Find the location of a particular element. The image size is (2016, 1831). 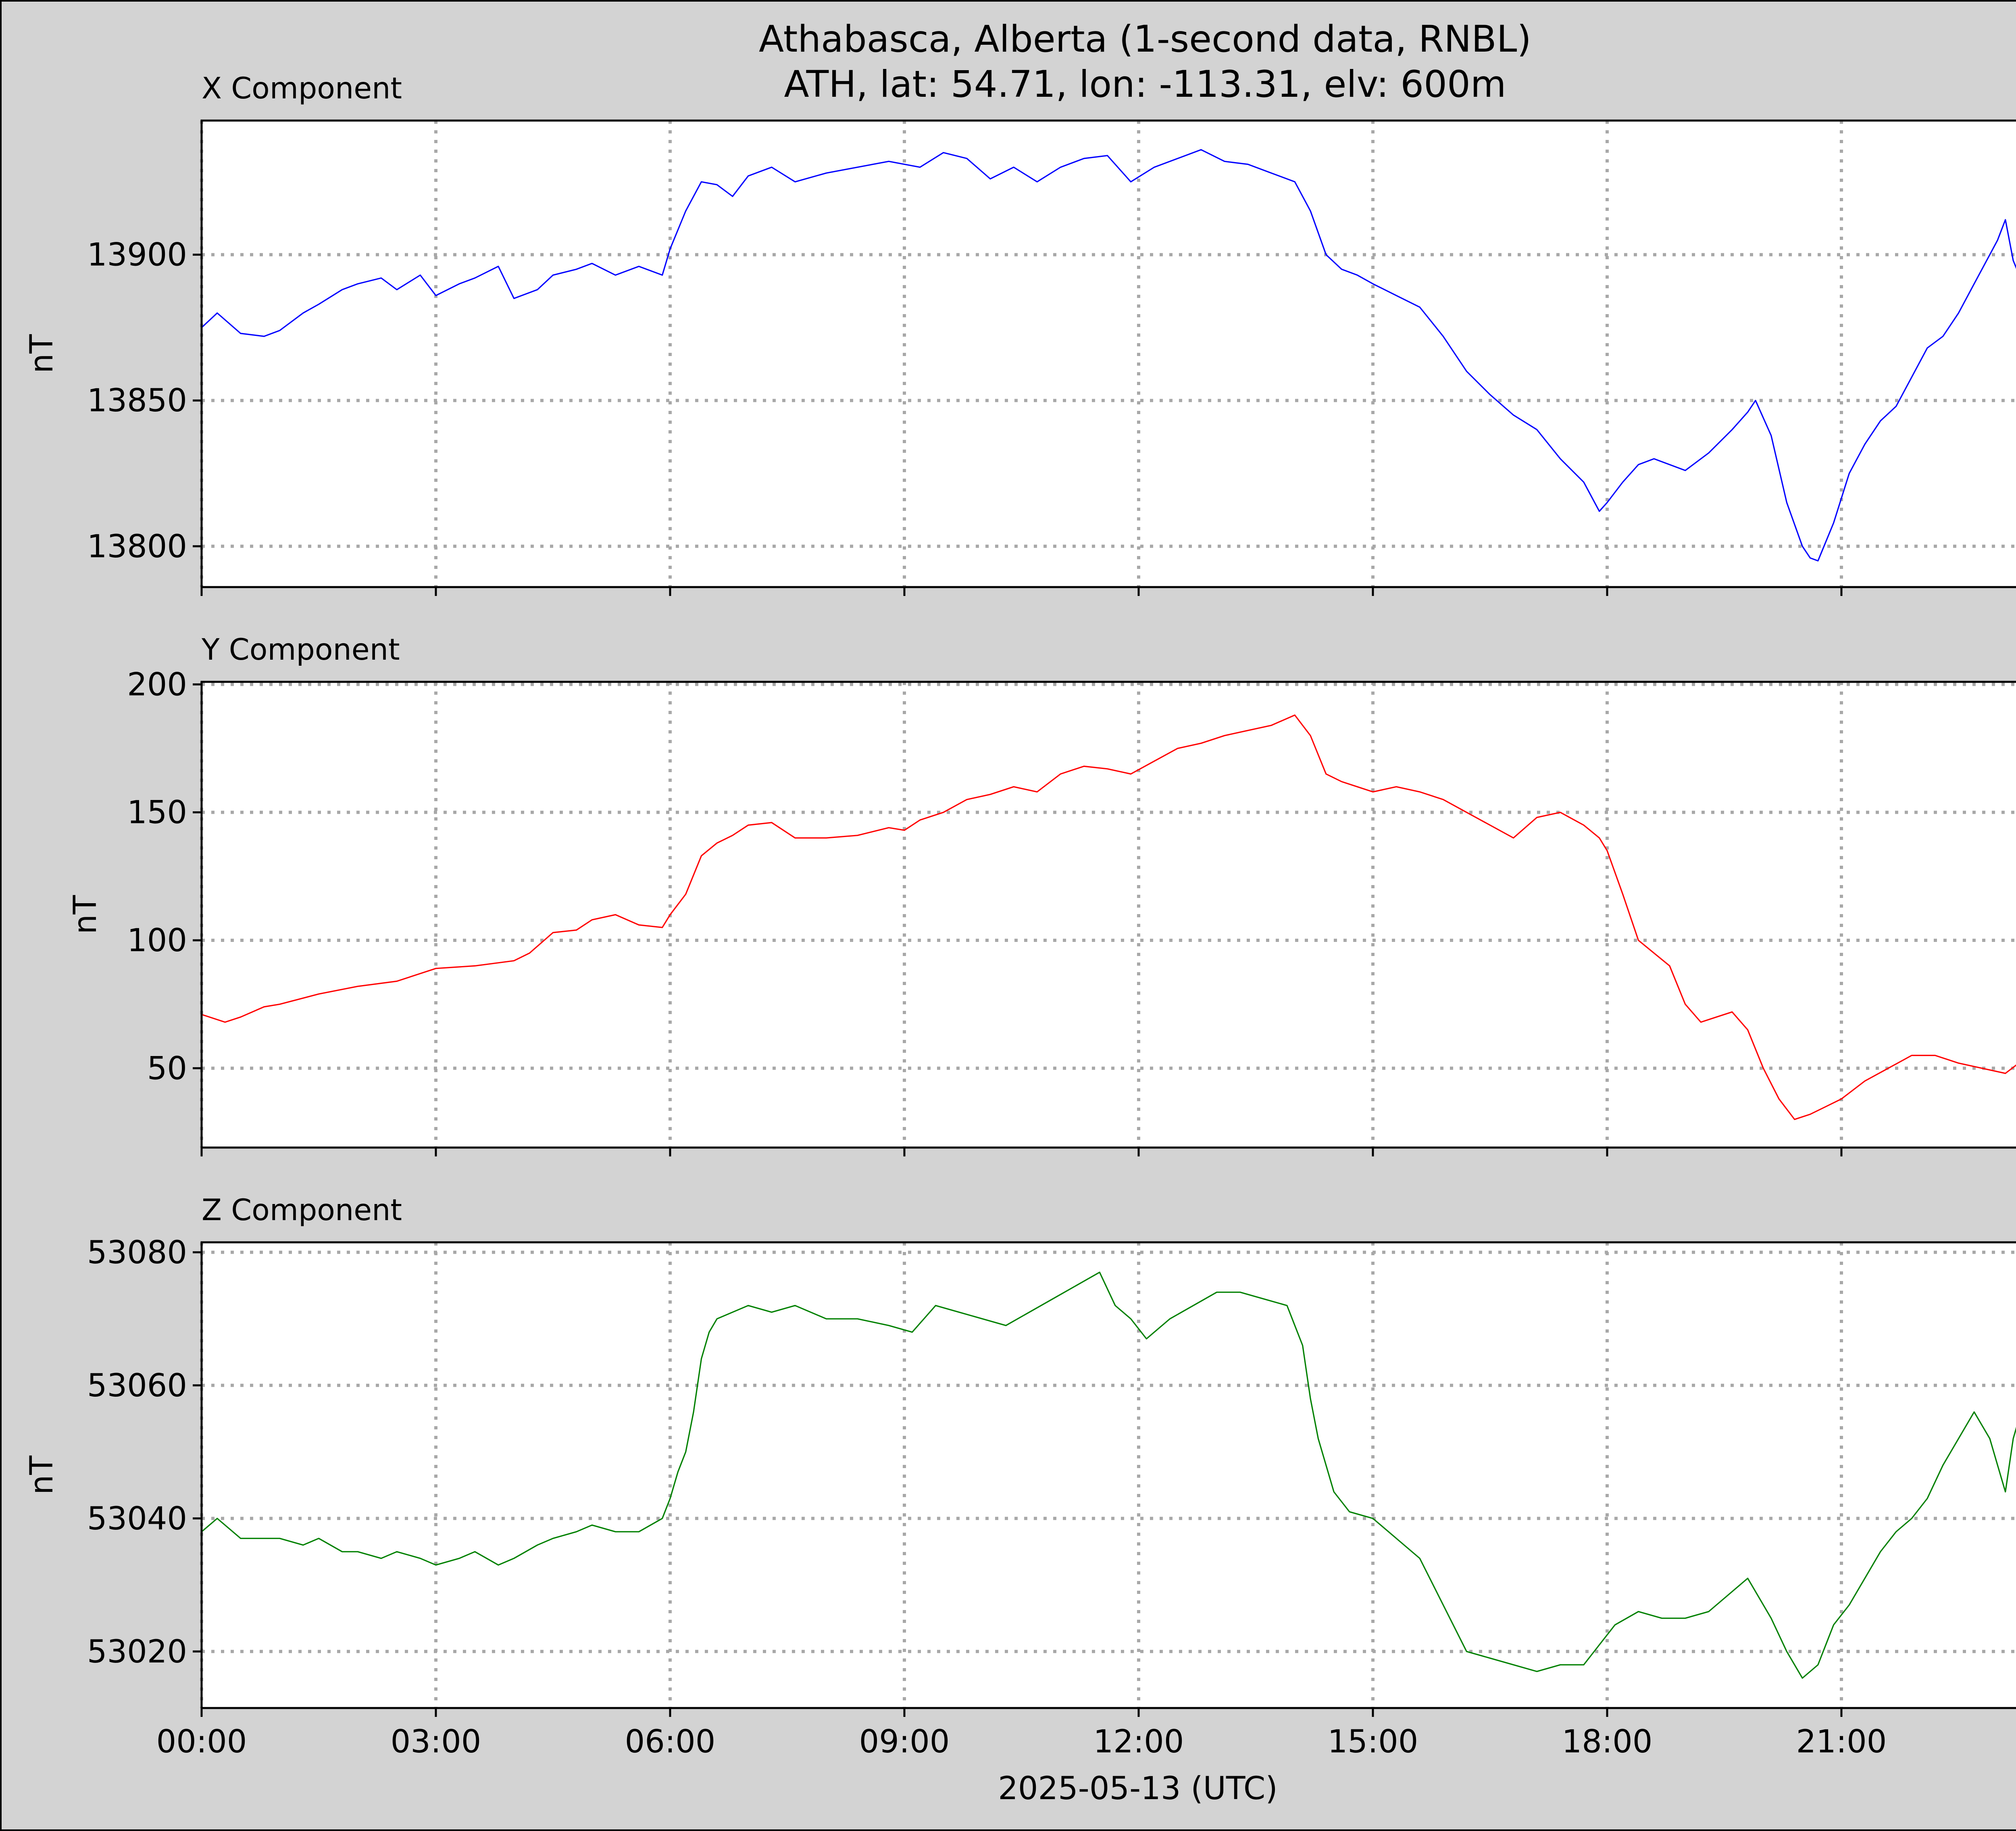

x-axis-label: 2025-05-13 (UTC) is located at coordinates (1138, 1789).